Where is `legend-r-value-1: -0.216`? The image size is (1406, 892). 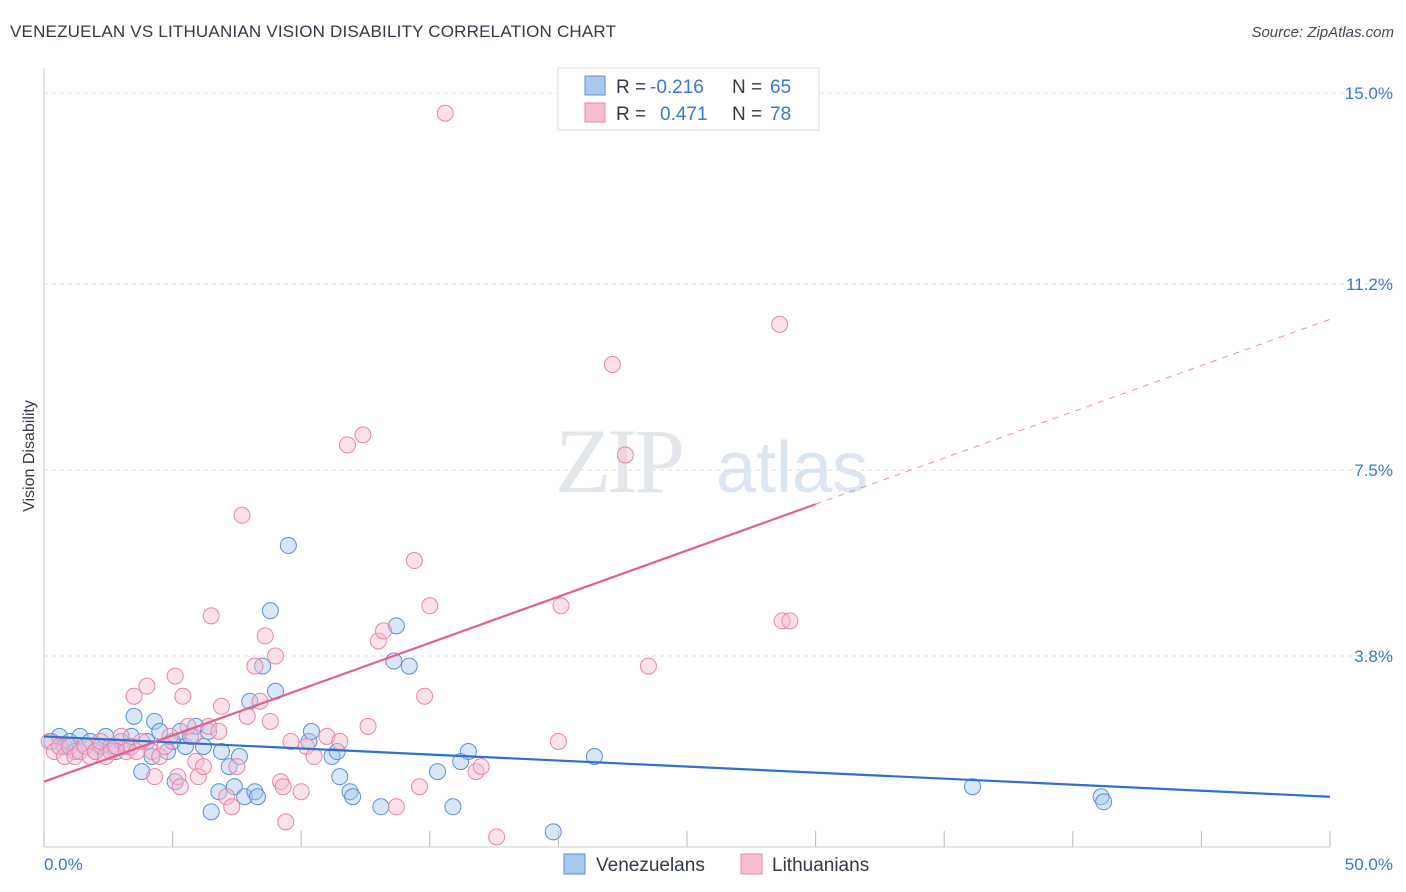
legend-r-value-1: -0.216 is located at coordinates (677, 87).